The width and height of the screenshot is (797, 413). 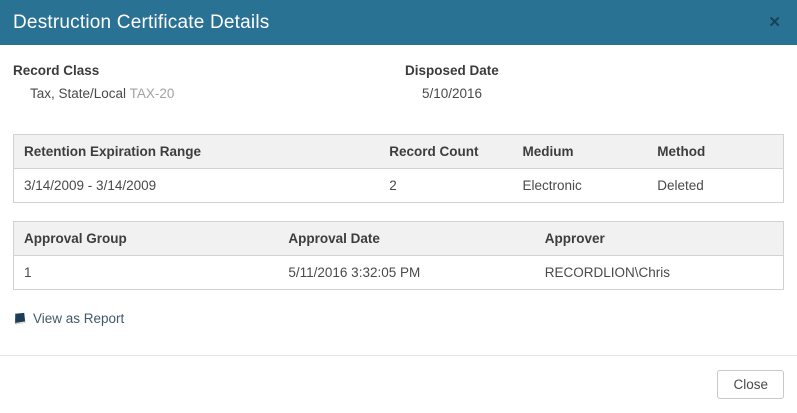 What do you see at coordinates (715, 151) in the screenshot?
I see `column-header-method: Method` at bounding box center [715, 151].